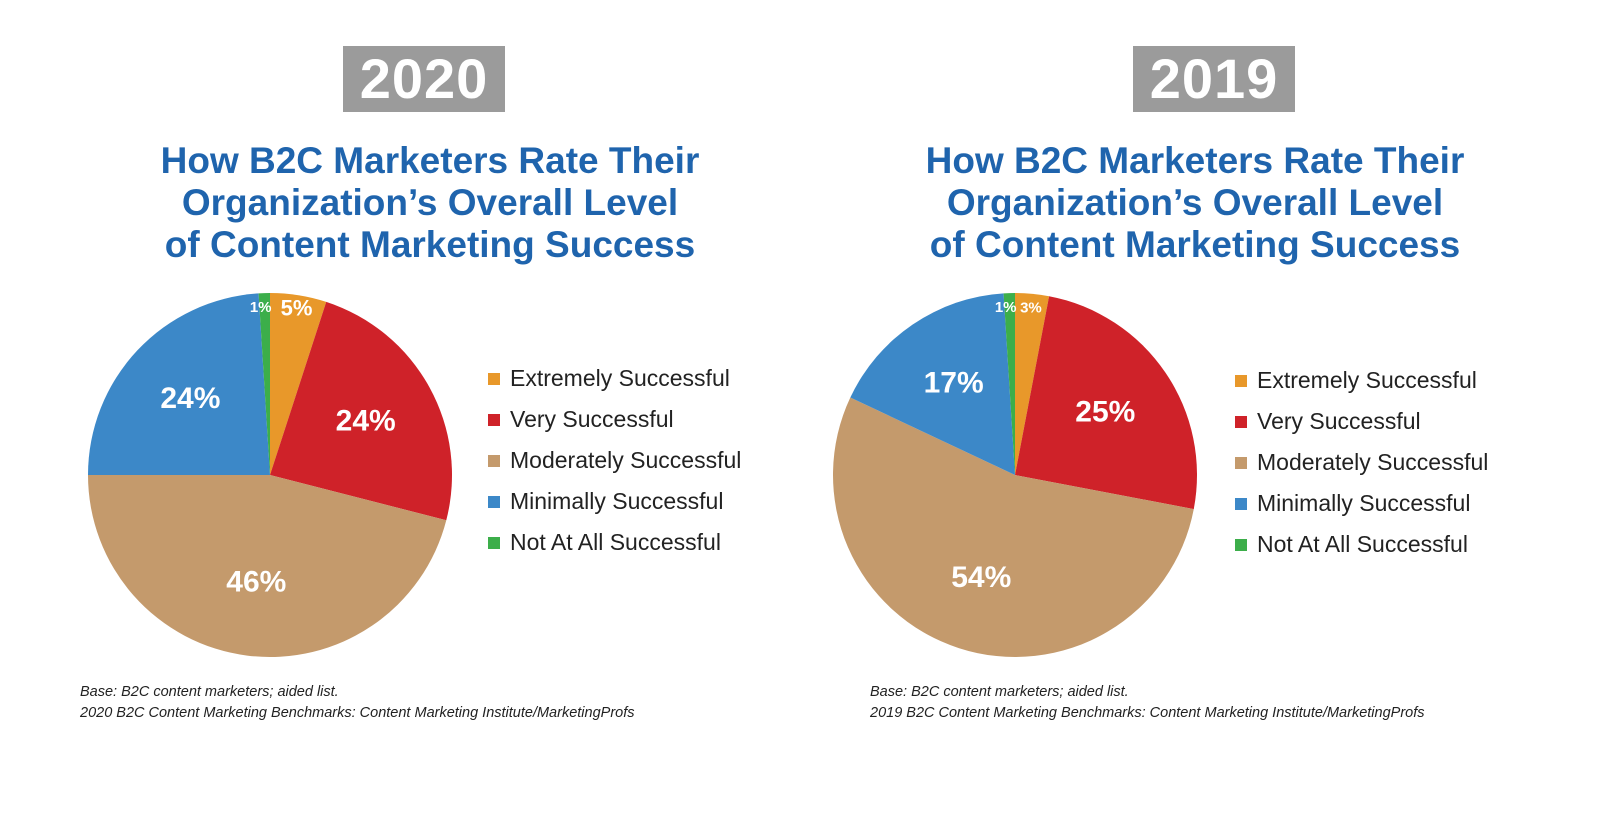 This screenshot has width=1600, height=818. What do you see at coordinates (1031, 307) in the screenshot?
I see `pie-label-extremely-successful: 3%` at bounding box center [1031, 307].